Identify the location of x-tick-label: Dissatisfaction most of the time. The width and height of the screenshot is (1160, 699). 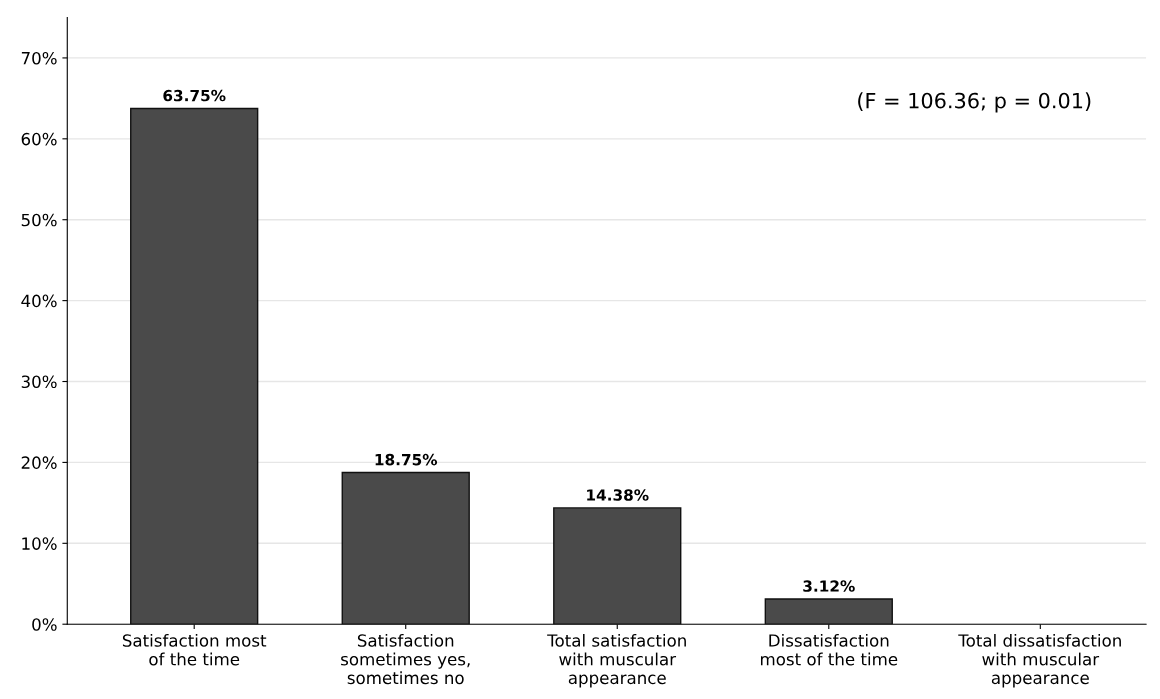
(829, 649).